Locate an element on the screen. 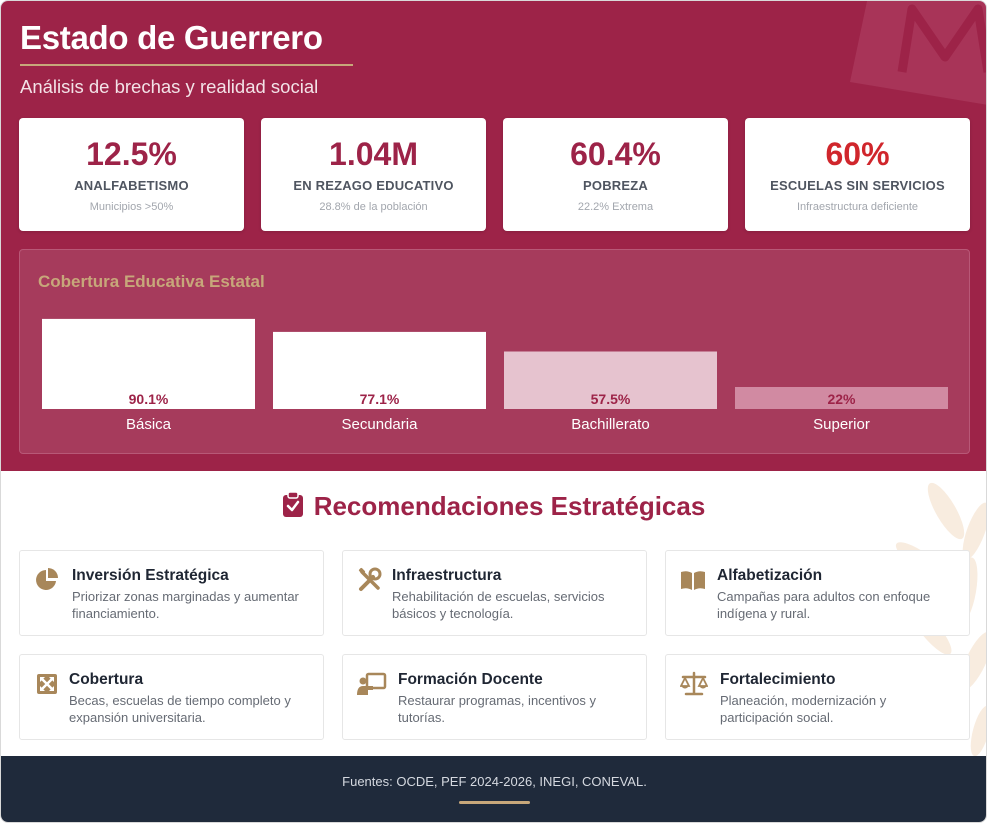  kpi-value: 12.5% is located at coordinates (131, 154).